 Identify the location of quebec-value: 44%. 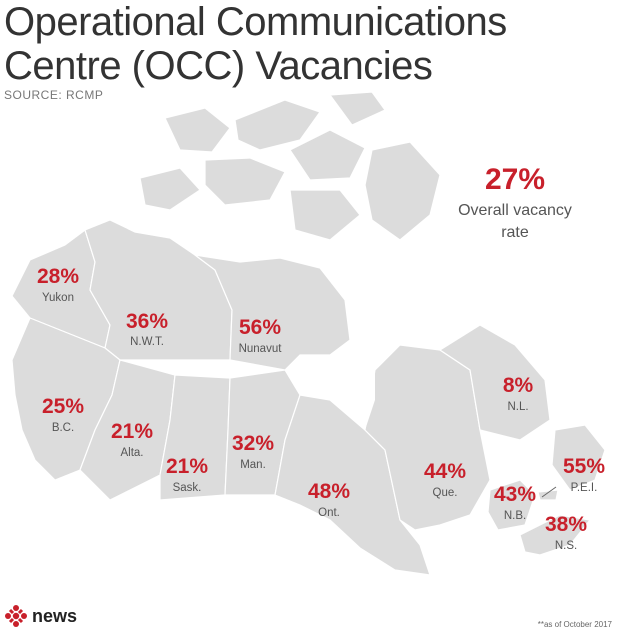
(445, 471).